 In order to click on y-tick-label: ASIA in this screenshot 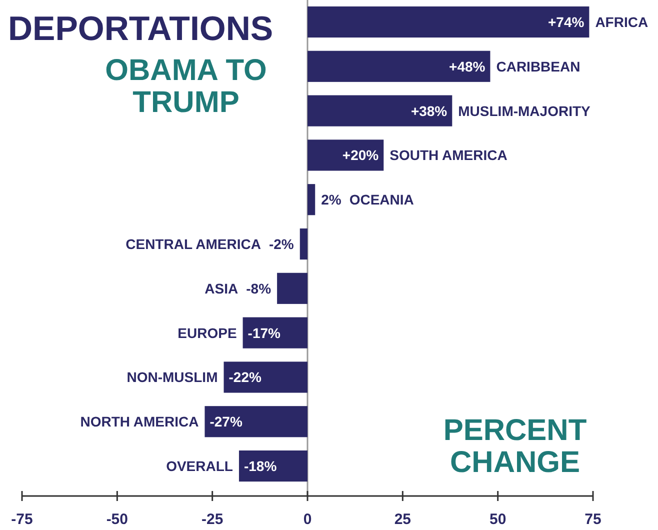, I will do `click(221, 288)`.